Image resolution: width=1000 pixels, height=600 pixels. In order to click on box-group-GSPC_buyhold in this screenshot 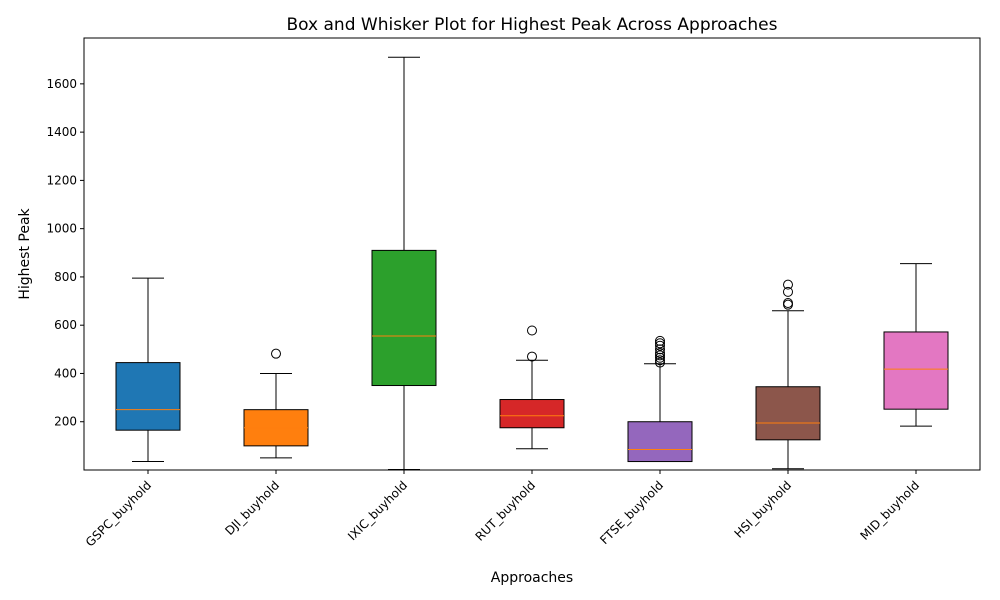, I will do `click(148, 370)`.